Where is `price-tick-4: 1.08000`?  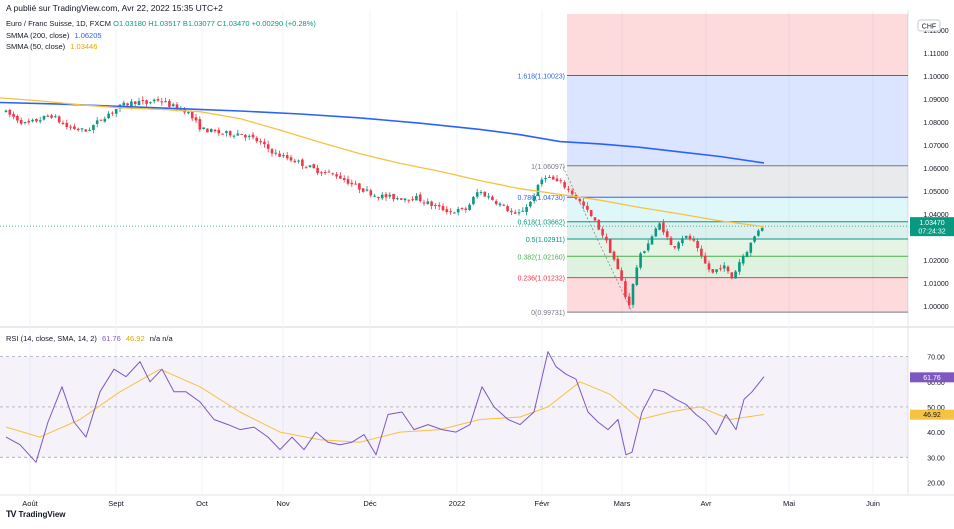
price-tick-4: 1.08000 is located at coordinates (935, 123).